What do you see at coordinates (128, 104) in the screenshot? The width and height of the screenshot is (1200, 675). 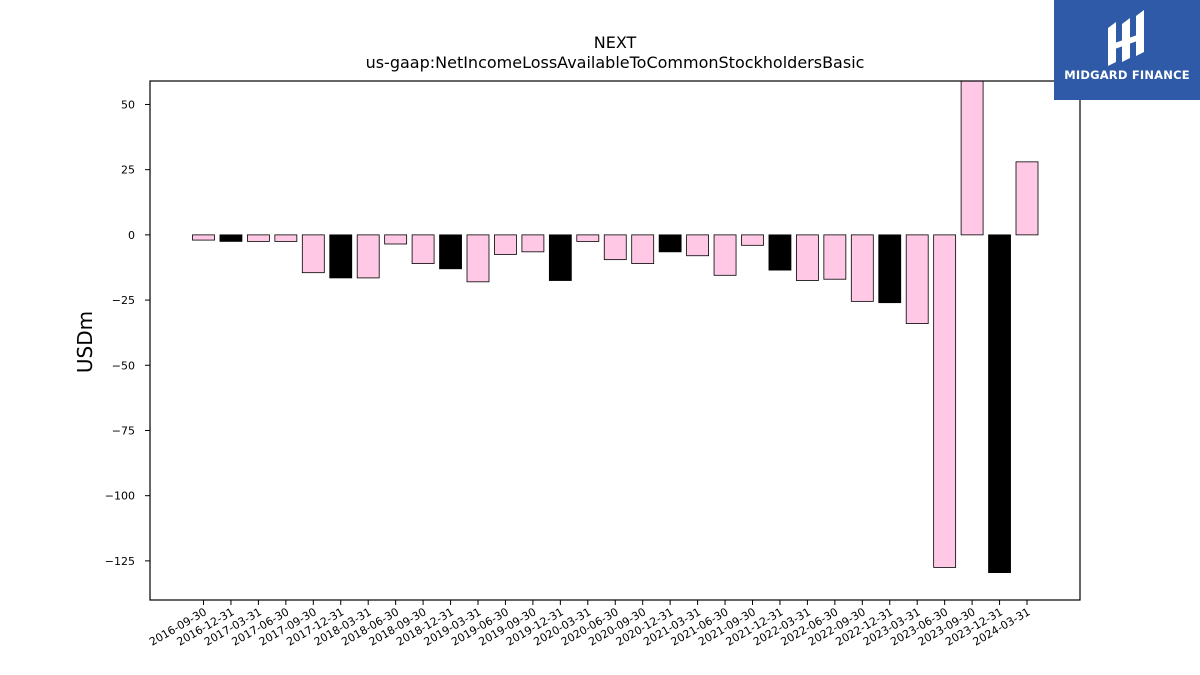 I see `y-tick-label: 50` at bounding box center [128, 104].